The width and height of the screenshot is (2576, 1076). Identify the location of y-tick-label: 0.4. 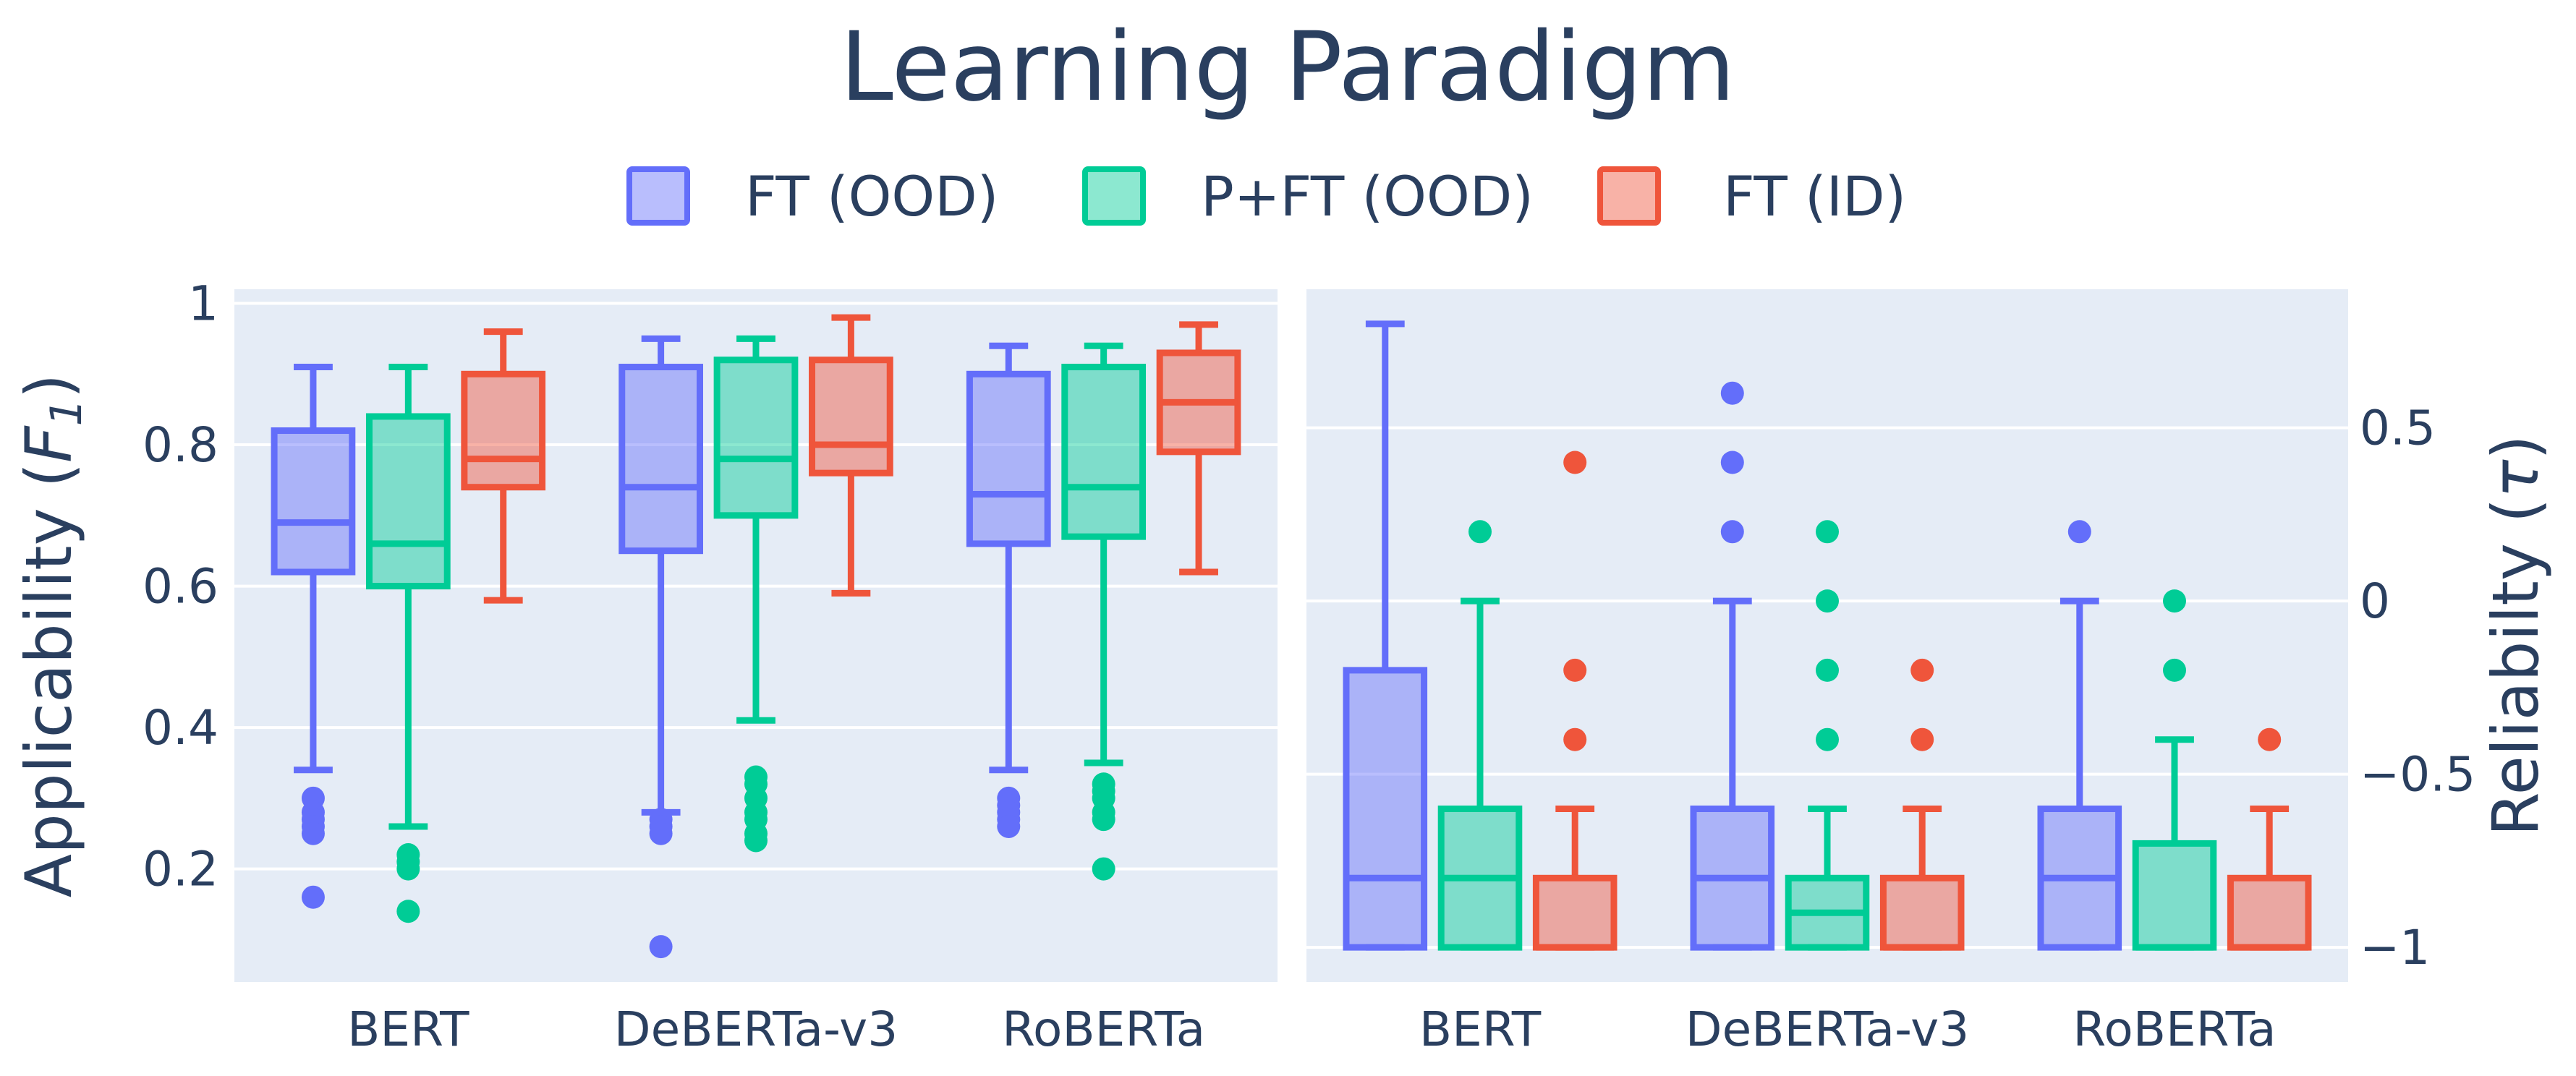
(180, 728).